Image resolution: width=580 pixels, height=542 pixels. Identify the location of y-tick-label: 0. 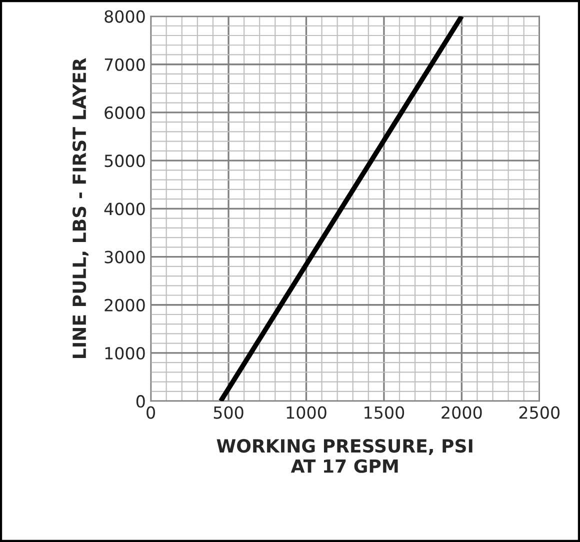
(140, 401).